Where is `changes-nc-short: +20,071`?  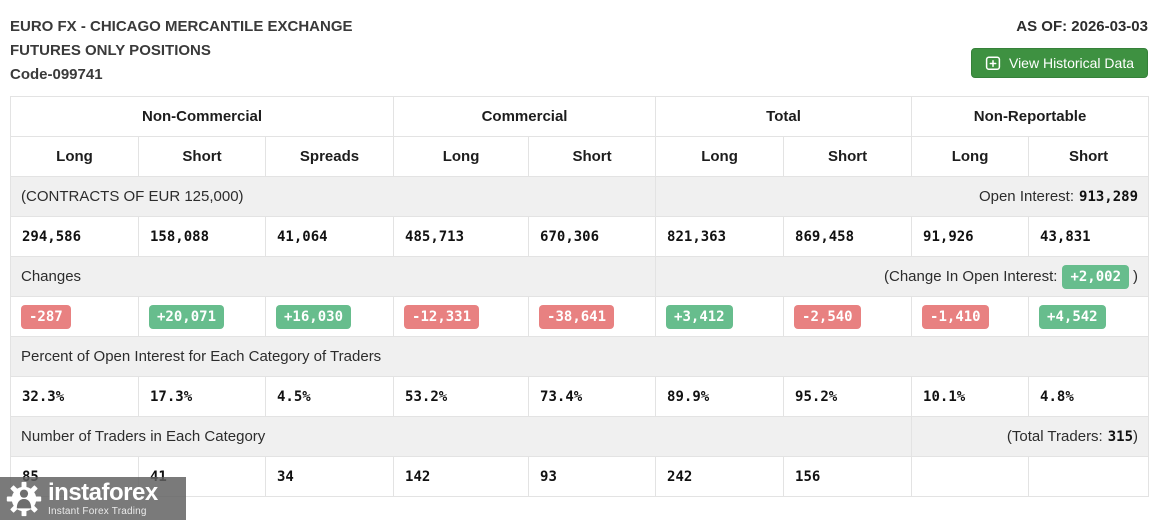
changes-nc-short: +20,071 is located at coordinates (202, 316).